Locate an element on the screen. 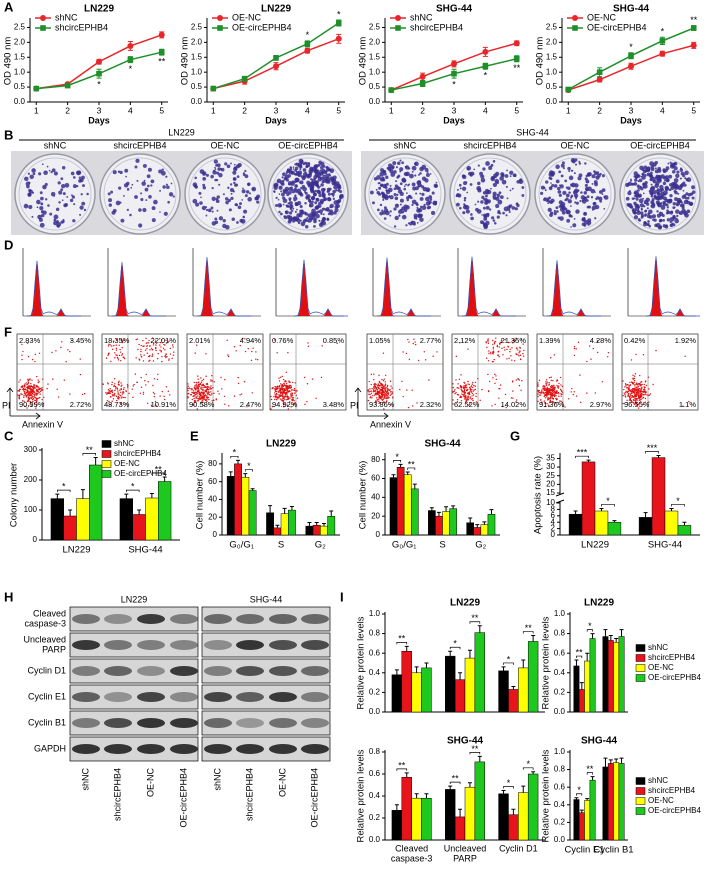  significance-bracket is located at coordinates (652, 452).